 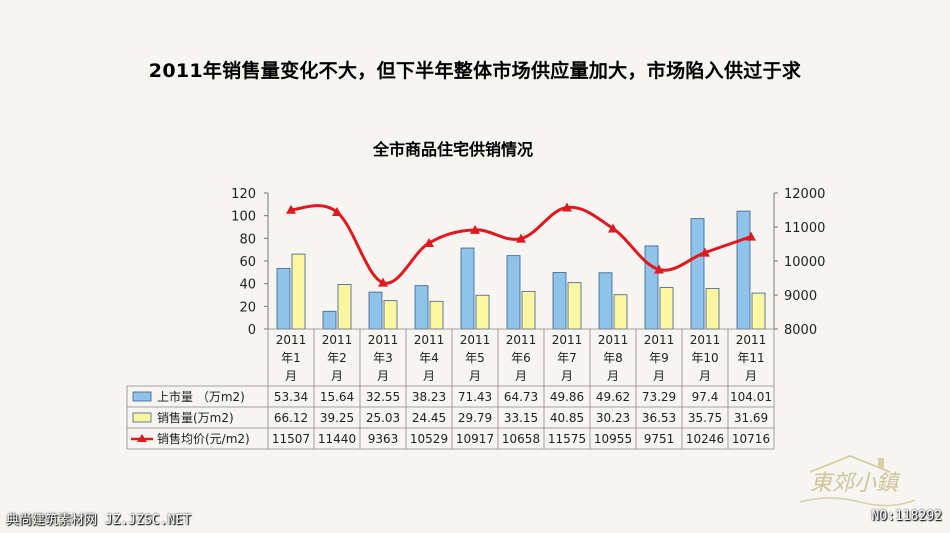 What do you see at coordinates (247, 239) in the screenshot?
I see `y-left-tick-label: 80` at bounding box center [247, 239].